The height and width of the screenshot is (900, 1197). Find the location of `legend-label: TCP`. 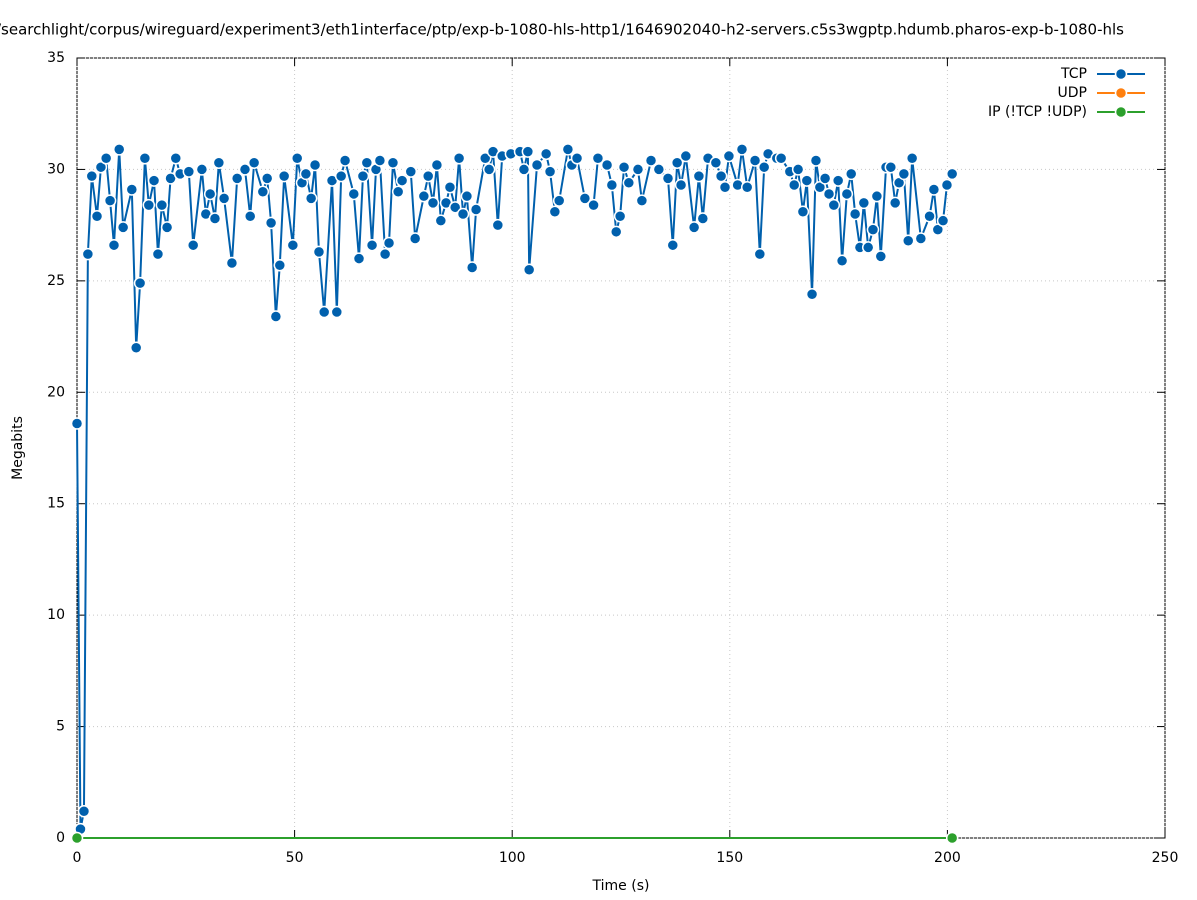

legend-label: TCP is located at coordinates (1073, 74).